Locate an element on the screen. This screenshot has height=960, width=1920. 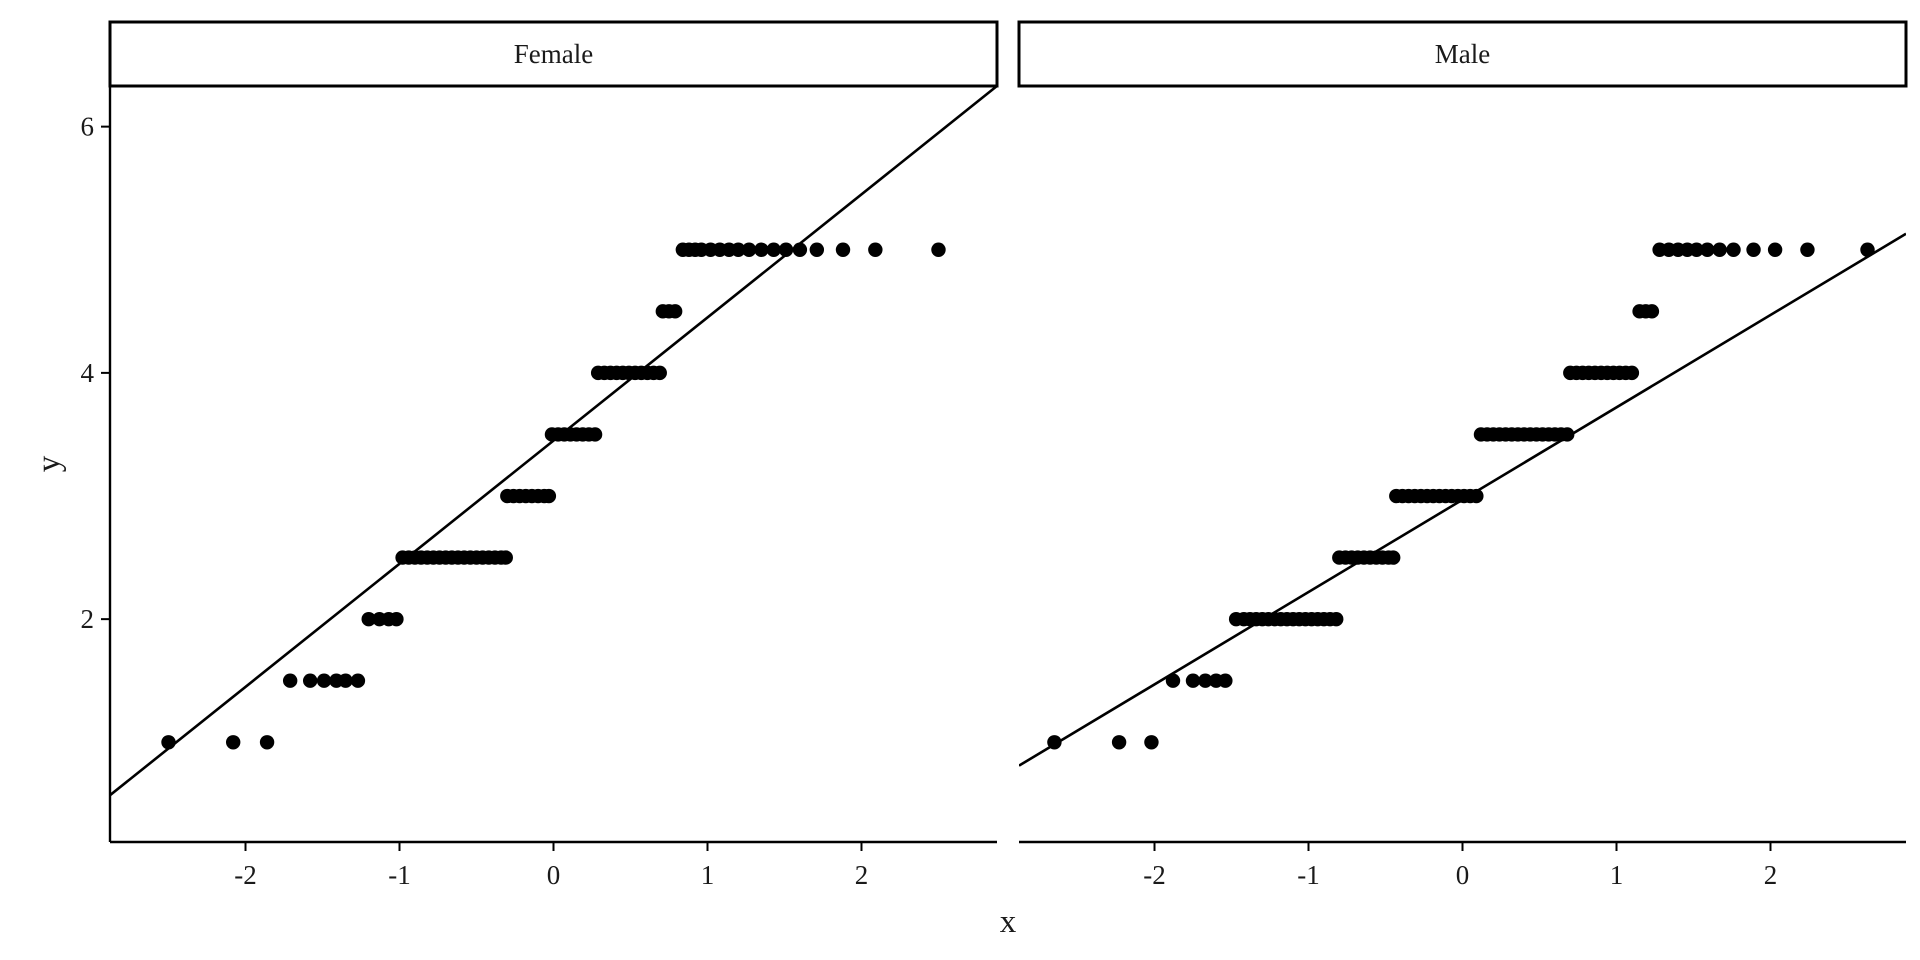
y-tick-label: 4 is located at coordinates (88, 373).